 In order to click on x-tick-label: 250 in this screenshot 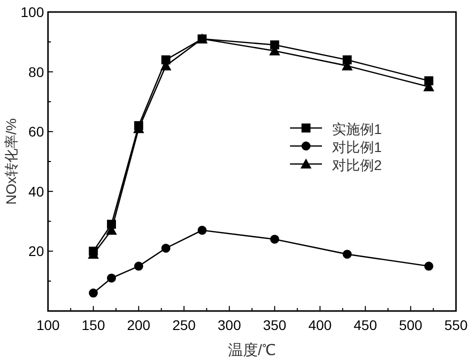, I will do `click(184, 325)`.